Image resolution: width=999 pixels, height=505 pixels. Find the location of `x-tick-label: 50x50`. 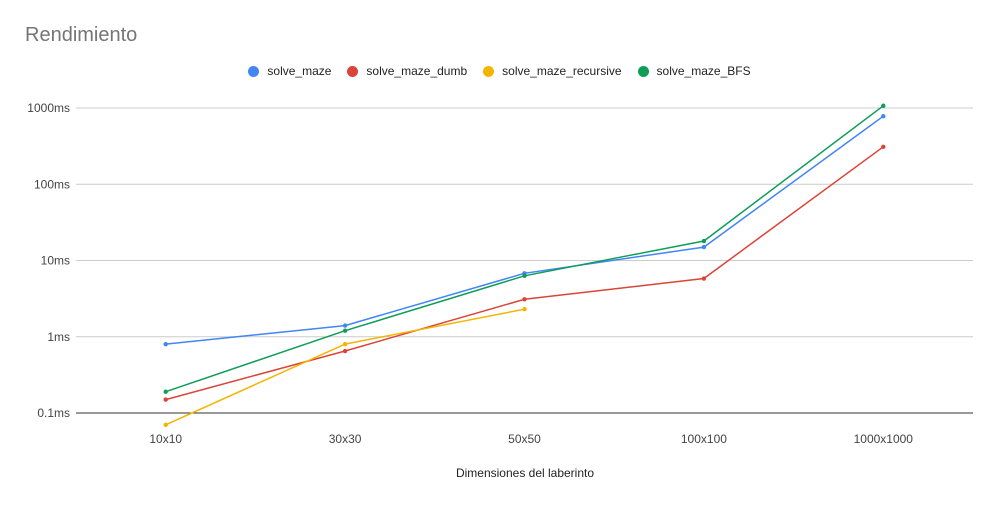

x-tick-label: 50x50 is located at coordinates (524, 439).